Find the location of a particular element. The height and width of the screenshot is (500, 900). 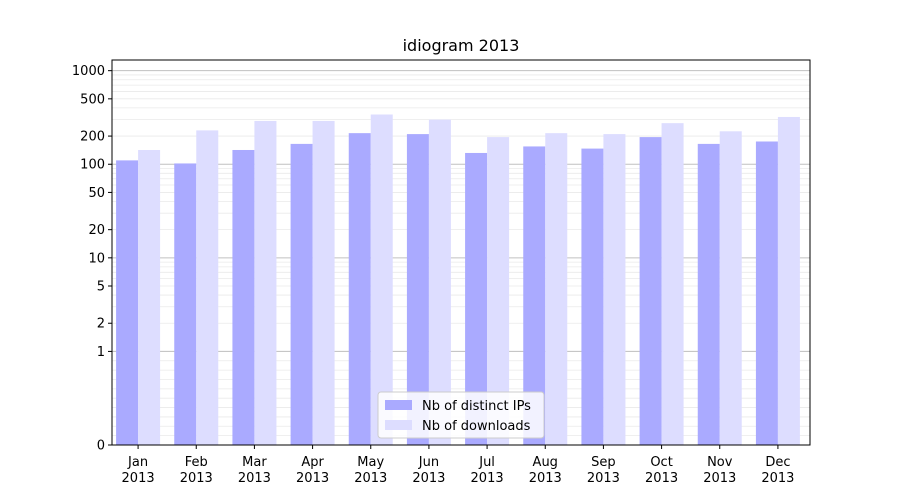

y-tick-label: 5 is located at coordinates (101, 287).